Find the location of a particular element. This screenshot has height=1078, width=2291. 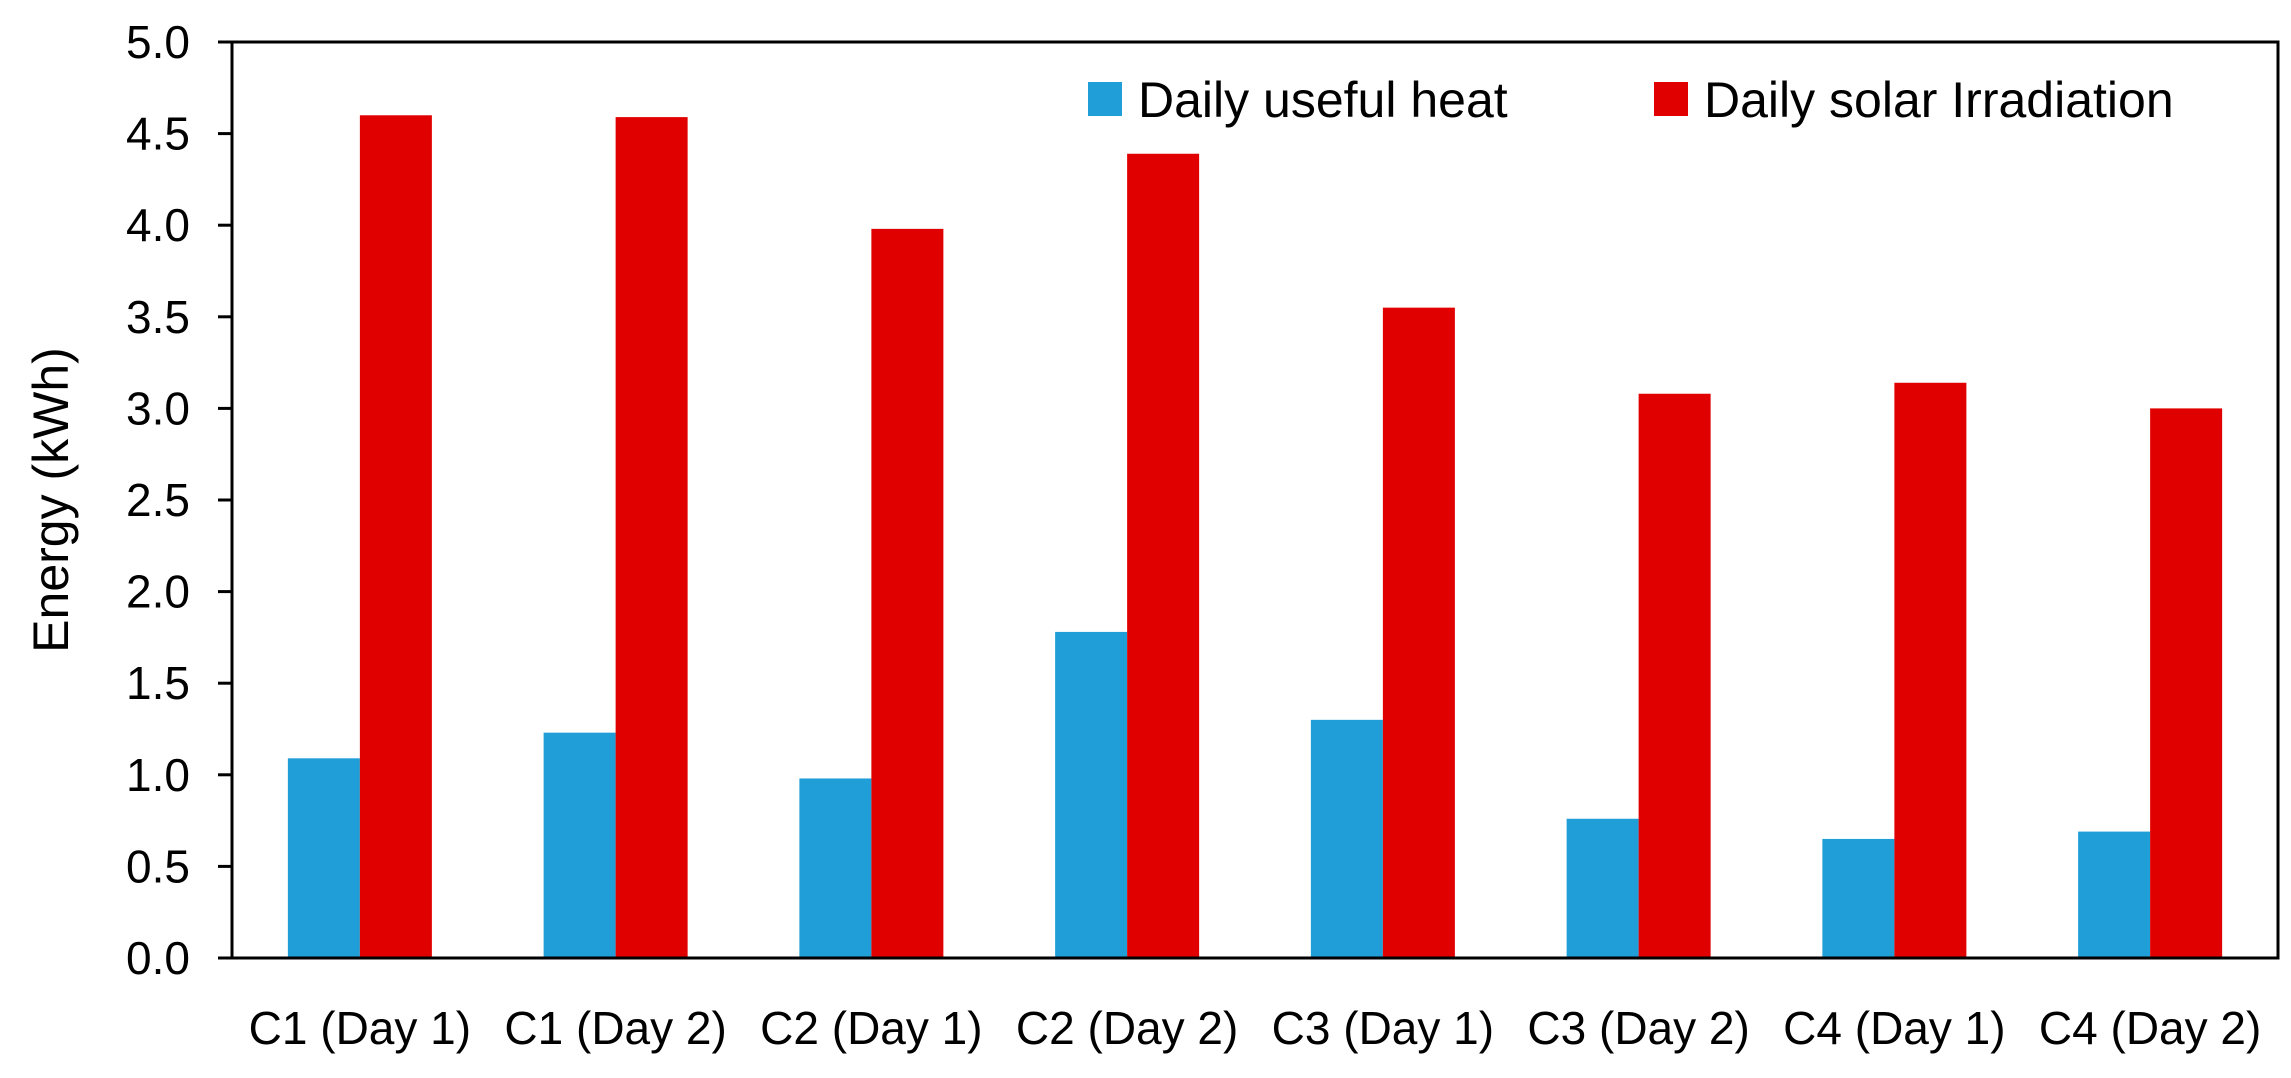

y-tick-label: 1.5 is located at coordinates (158, 683).